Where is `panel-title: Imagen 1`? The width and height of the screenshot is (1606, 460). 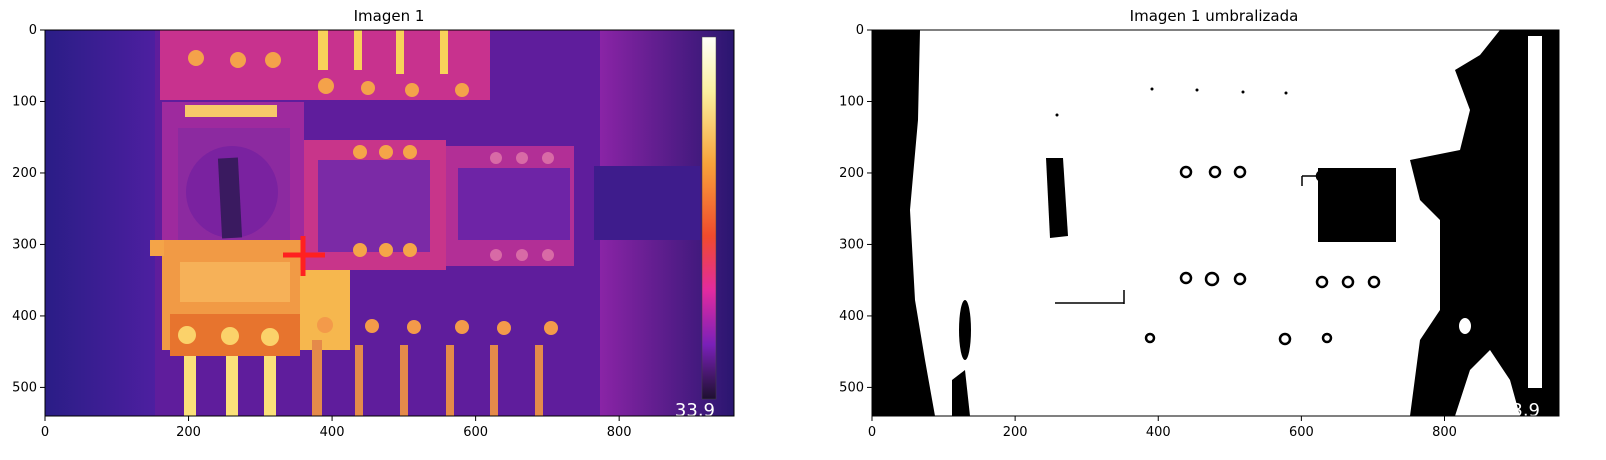 panel-title: Imagen 1 is located at coordinates (389, 16).